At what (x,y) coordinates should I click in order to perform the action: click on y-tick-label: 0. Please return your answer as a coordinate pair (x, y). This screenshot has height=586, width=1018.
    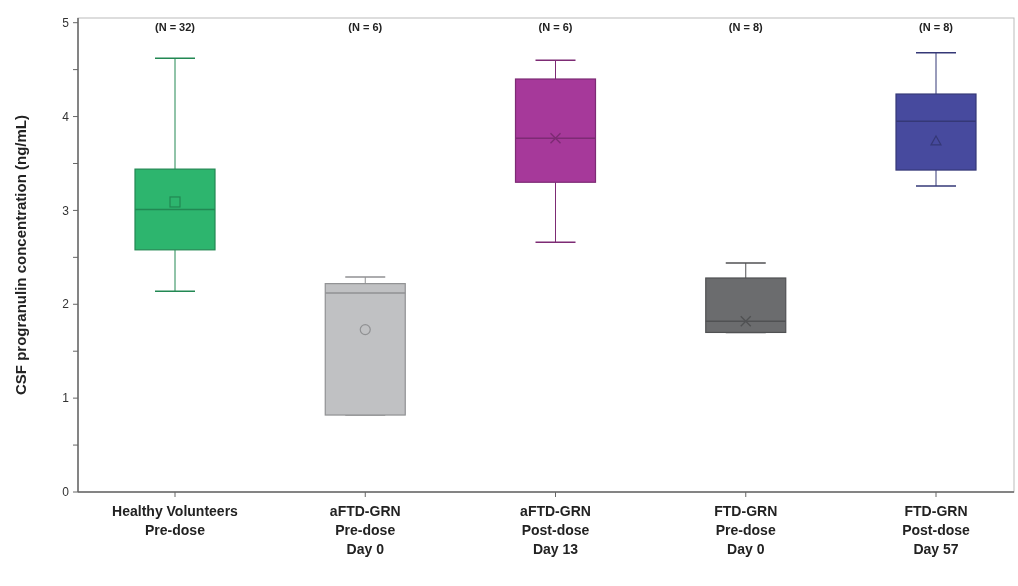
    Looking at the image, I should click on (66, 492).